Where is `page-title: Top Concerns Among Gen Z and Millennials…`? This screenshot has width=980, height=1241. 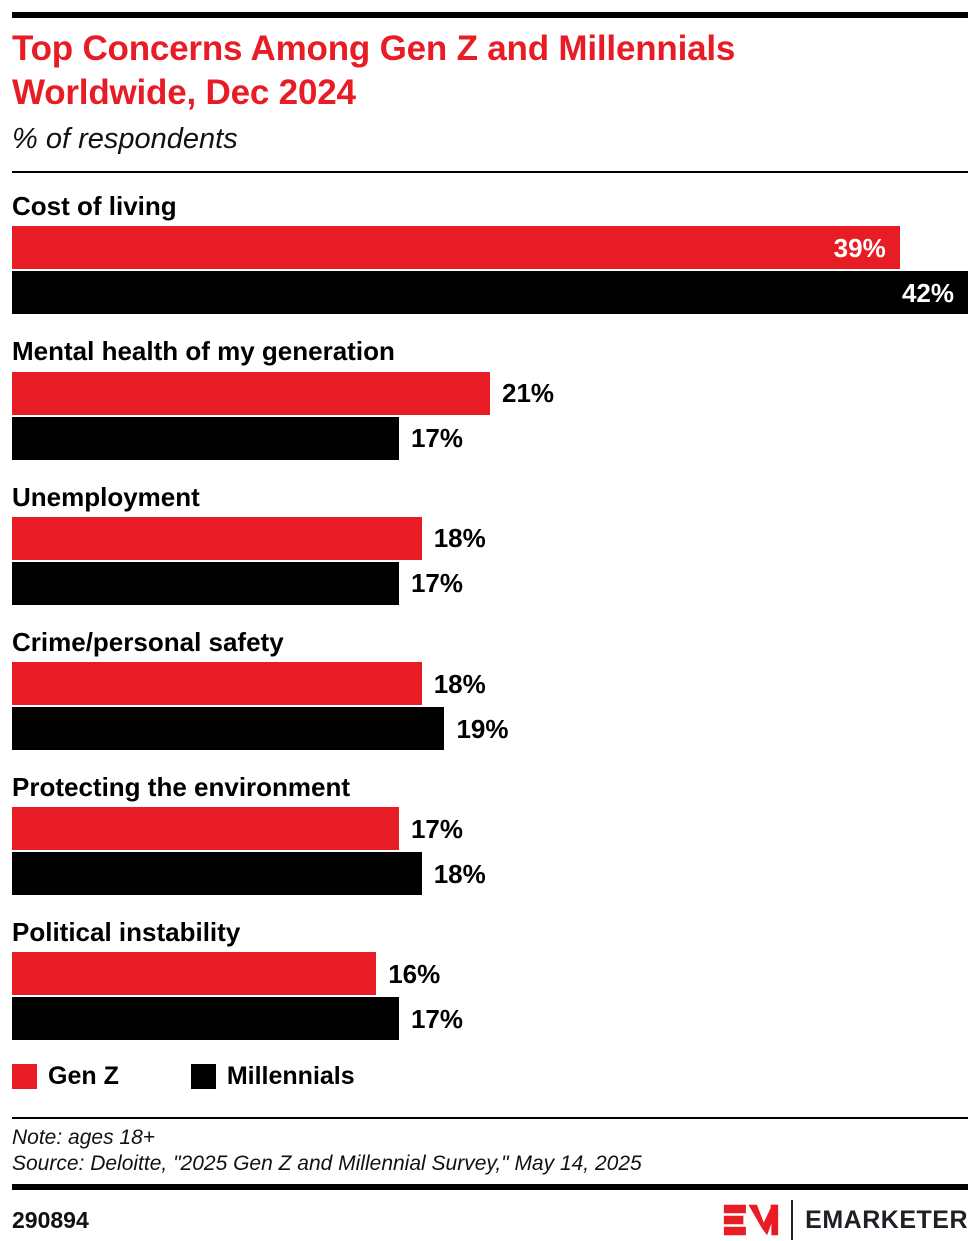
page-title: Top Concerns Among Gen Z and Millennials… is located at coordinates (490, 71).